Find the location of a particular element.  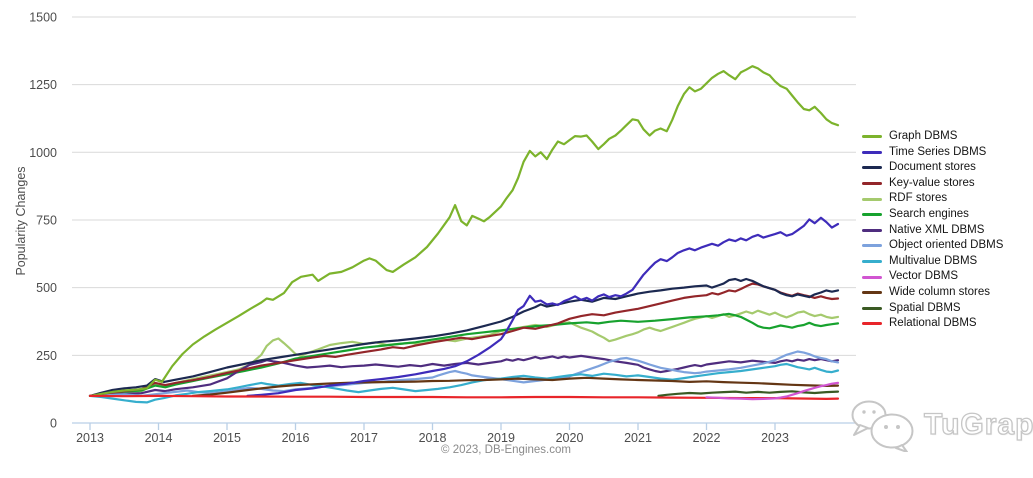

legend-item-spatial-dbms: Spatial DBMS is located at coordinates (932, 309).